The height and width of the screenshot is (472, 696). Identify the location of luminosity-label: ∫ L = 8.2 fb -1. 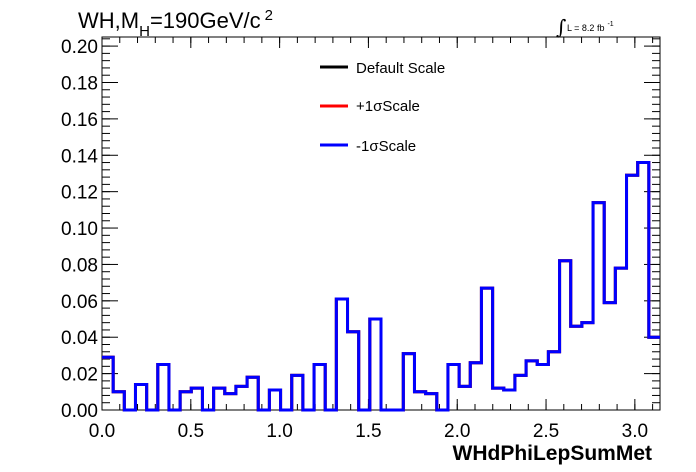
(585, 27).